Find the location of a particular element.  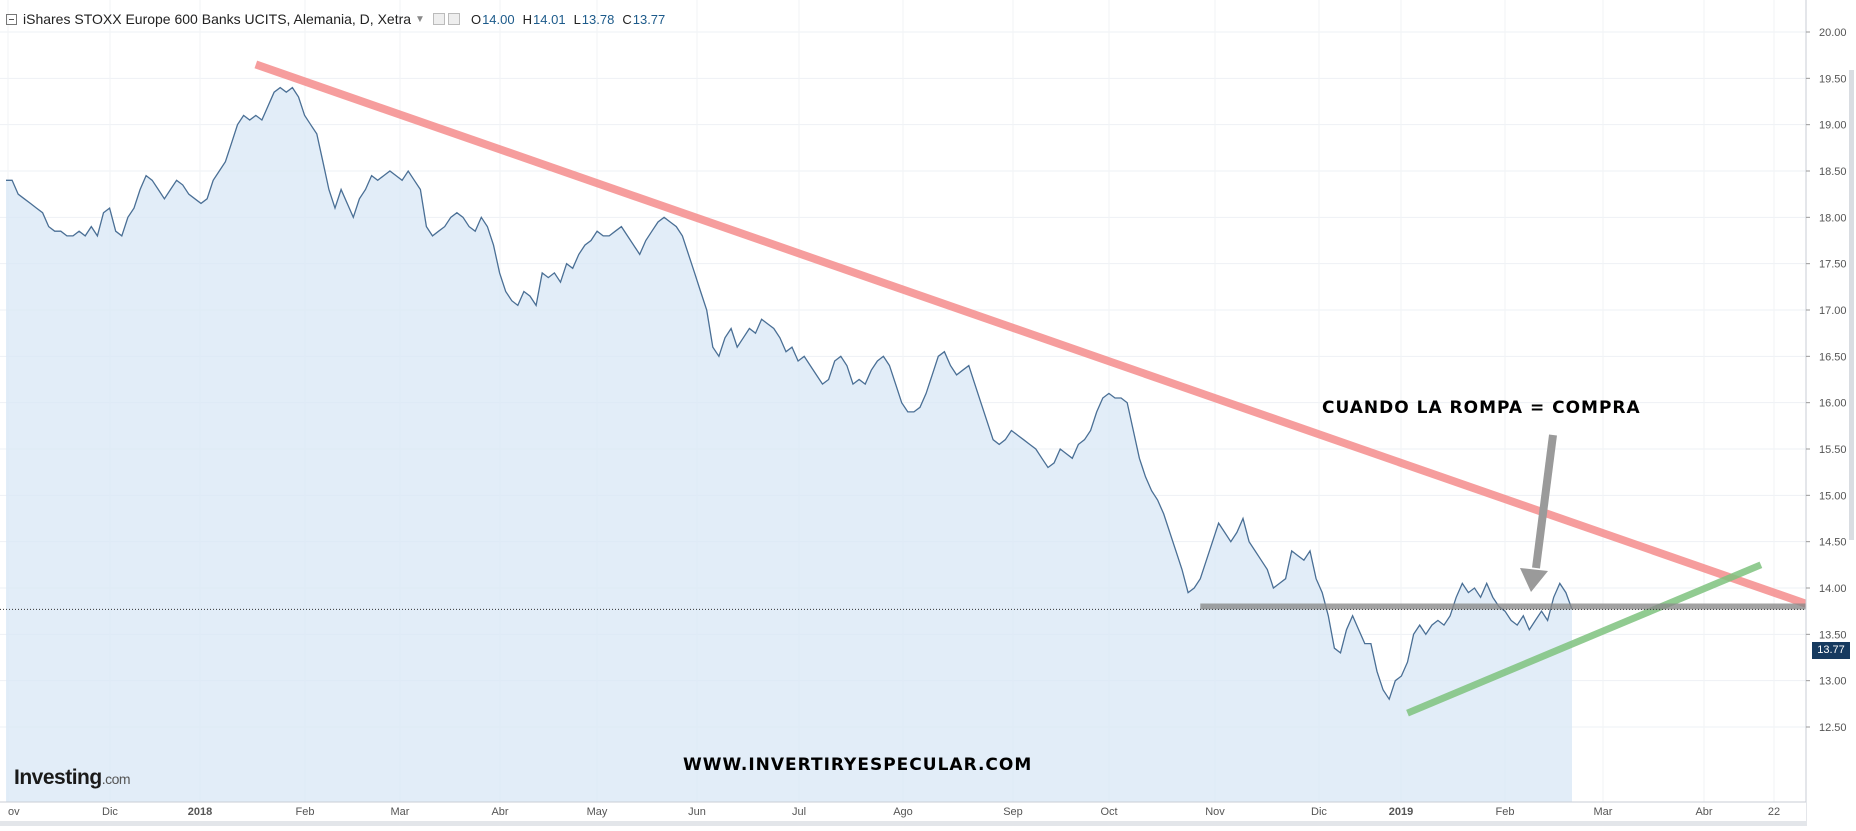

x-tick-label: Ago is located at coordinates (903, 812).